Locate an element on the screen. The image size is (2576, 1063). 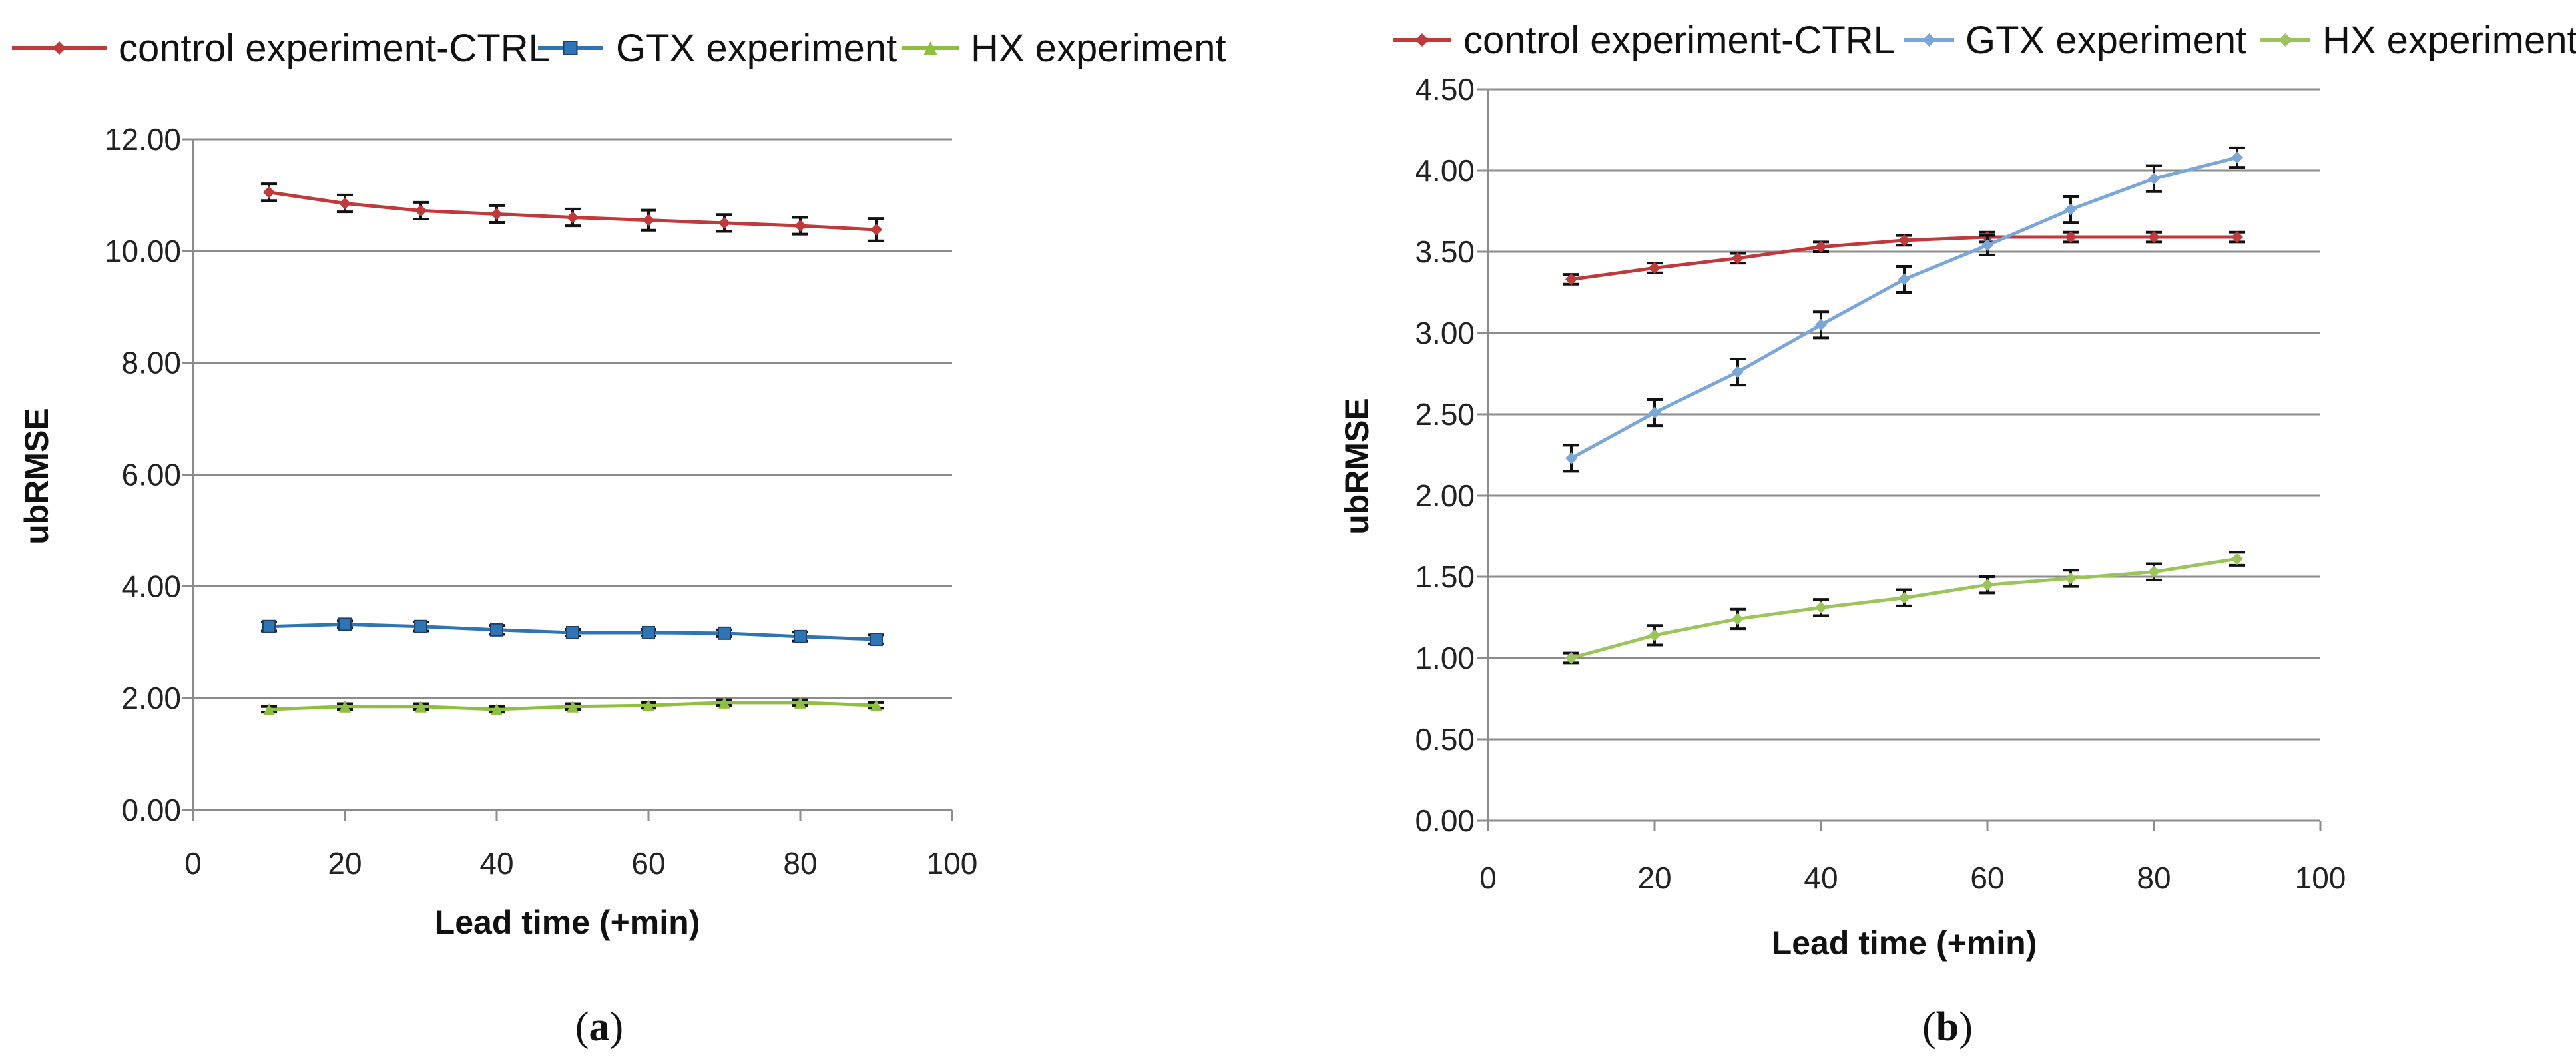
series-a is located at coordinates (572, 448).